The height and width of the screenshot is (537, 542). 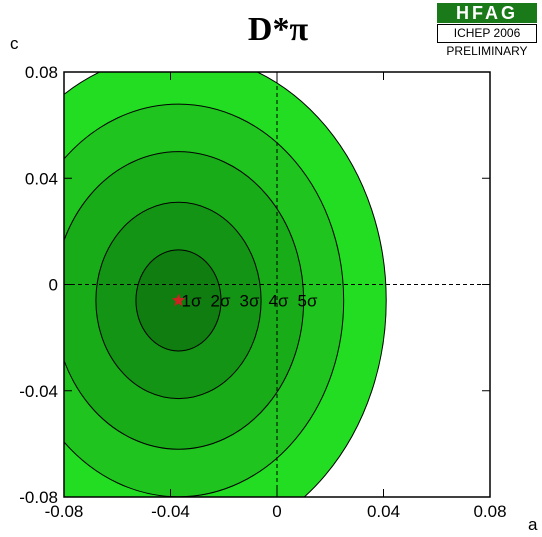 I want to click on sigma-label: 3σ, so click(x=249, y=300).